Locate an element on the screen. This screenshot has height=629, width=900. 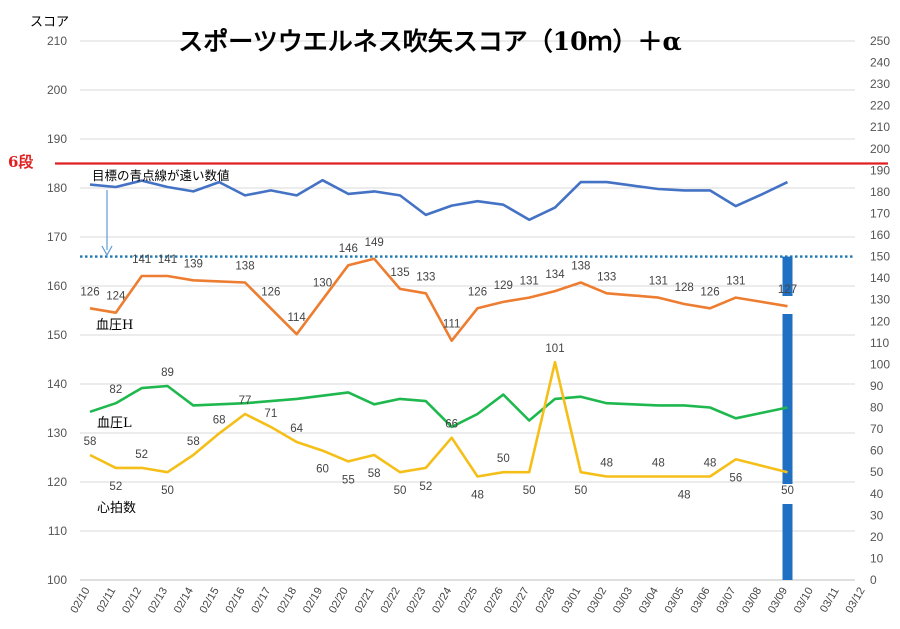
label-bp-high-02-19: 130 is located at coordinates (322, 284).